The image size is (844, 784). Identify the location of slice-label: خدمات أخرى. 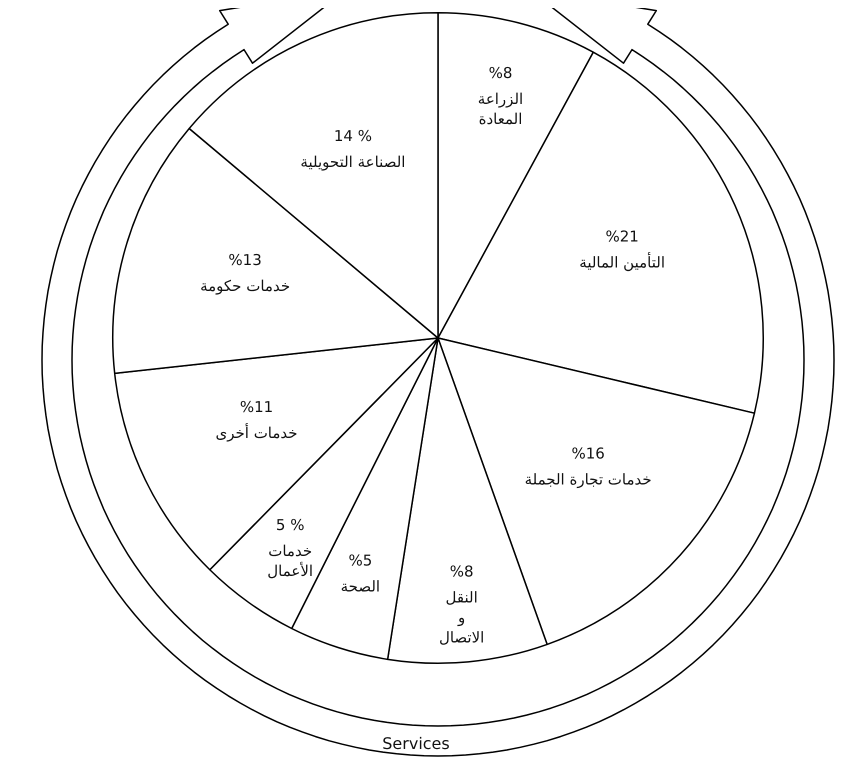
(256, 432).